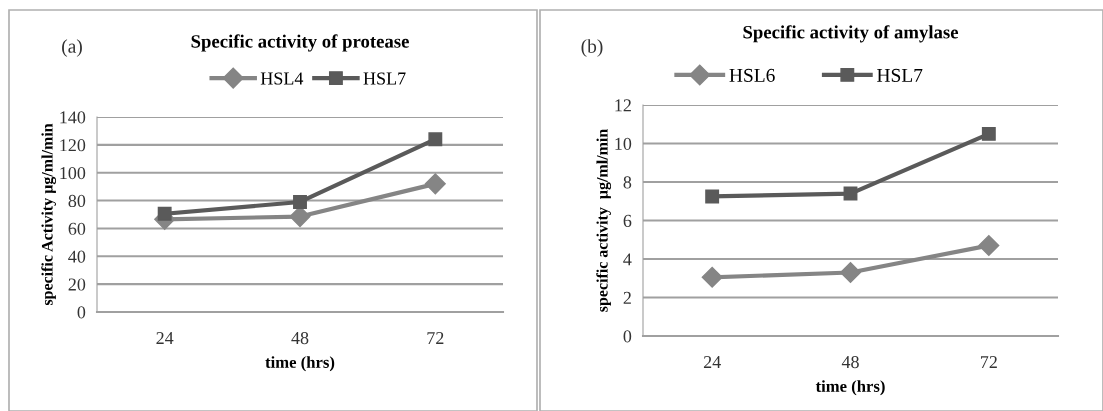 The height and width of the screenshot is (411, 1103). What do you see at coordinates (73, 173) in the screenshot?
I see `y-tick-label: 100` at bounding box center [73, 173].